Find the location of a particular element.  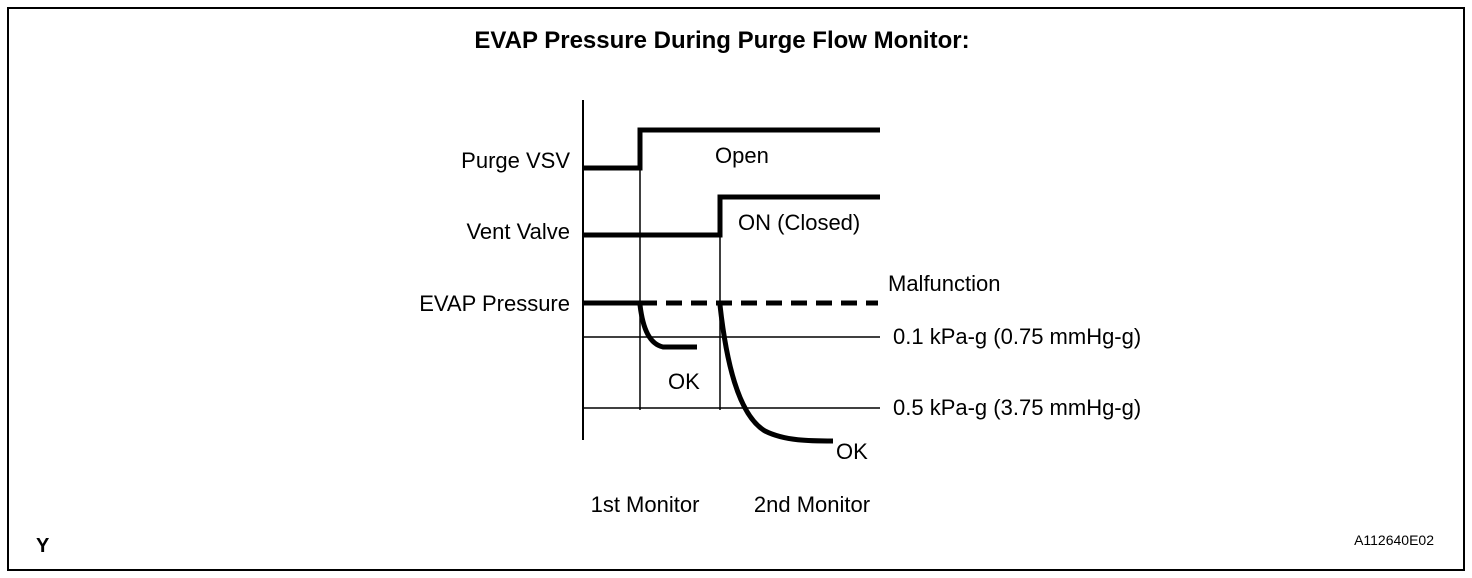

purge-vsv-label: Purge VSV is located at coordinates (515, 160).